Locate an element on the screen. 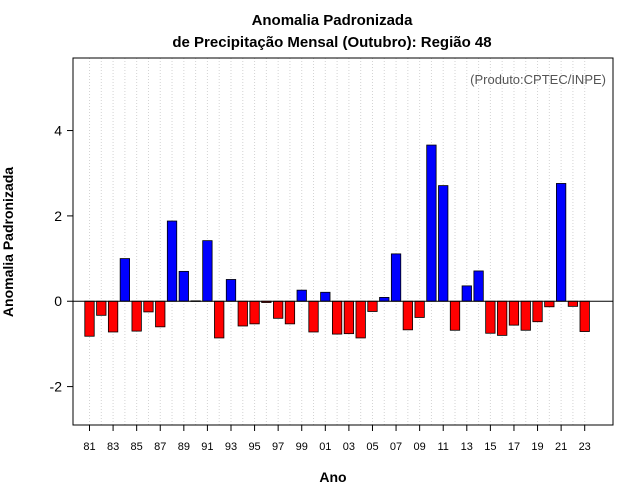 This screenshot has width=640, height=500. bar-1994 is located at coordinates (242, 313).